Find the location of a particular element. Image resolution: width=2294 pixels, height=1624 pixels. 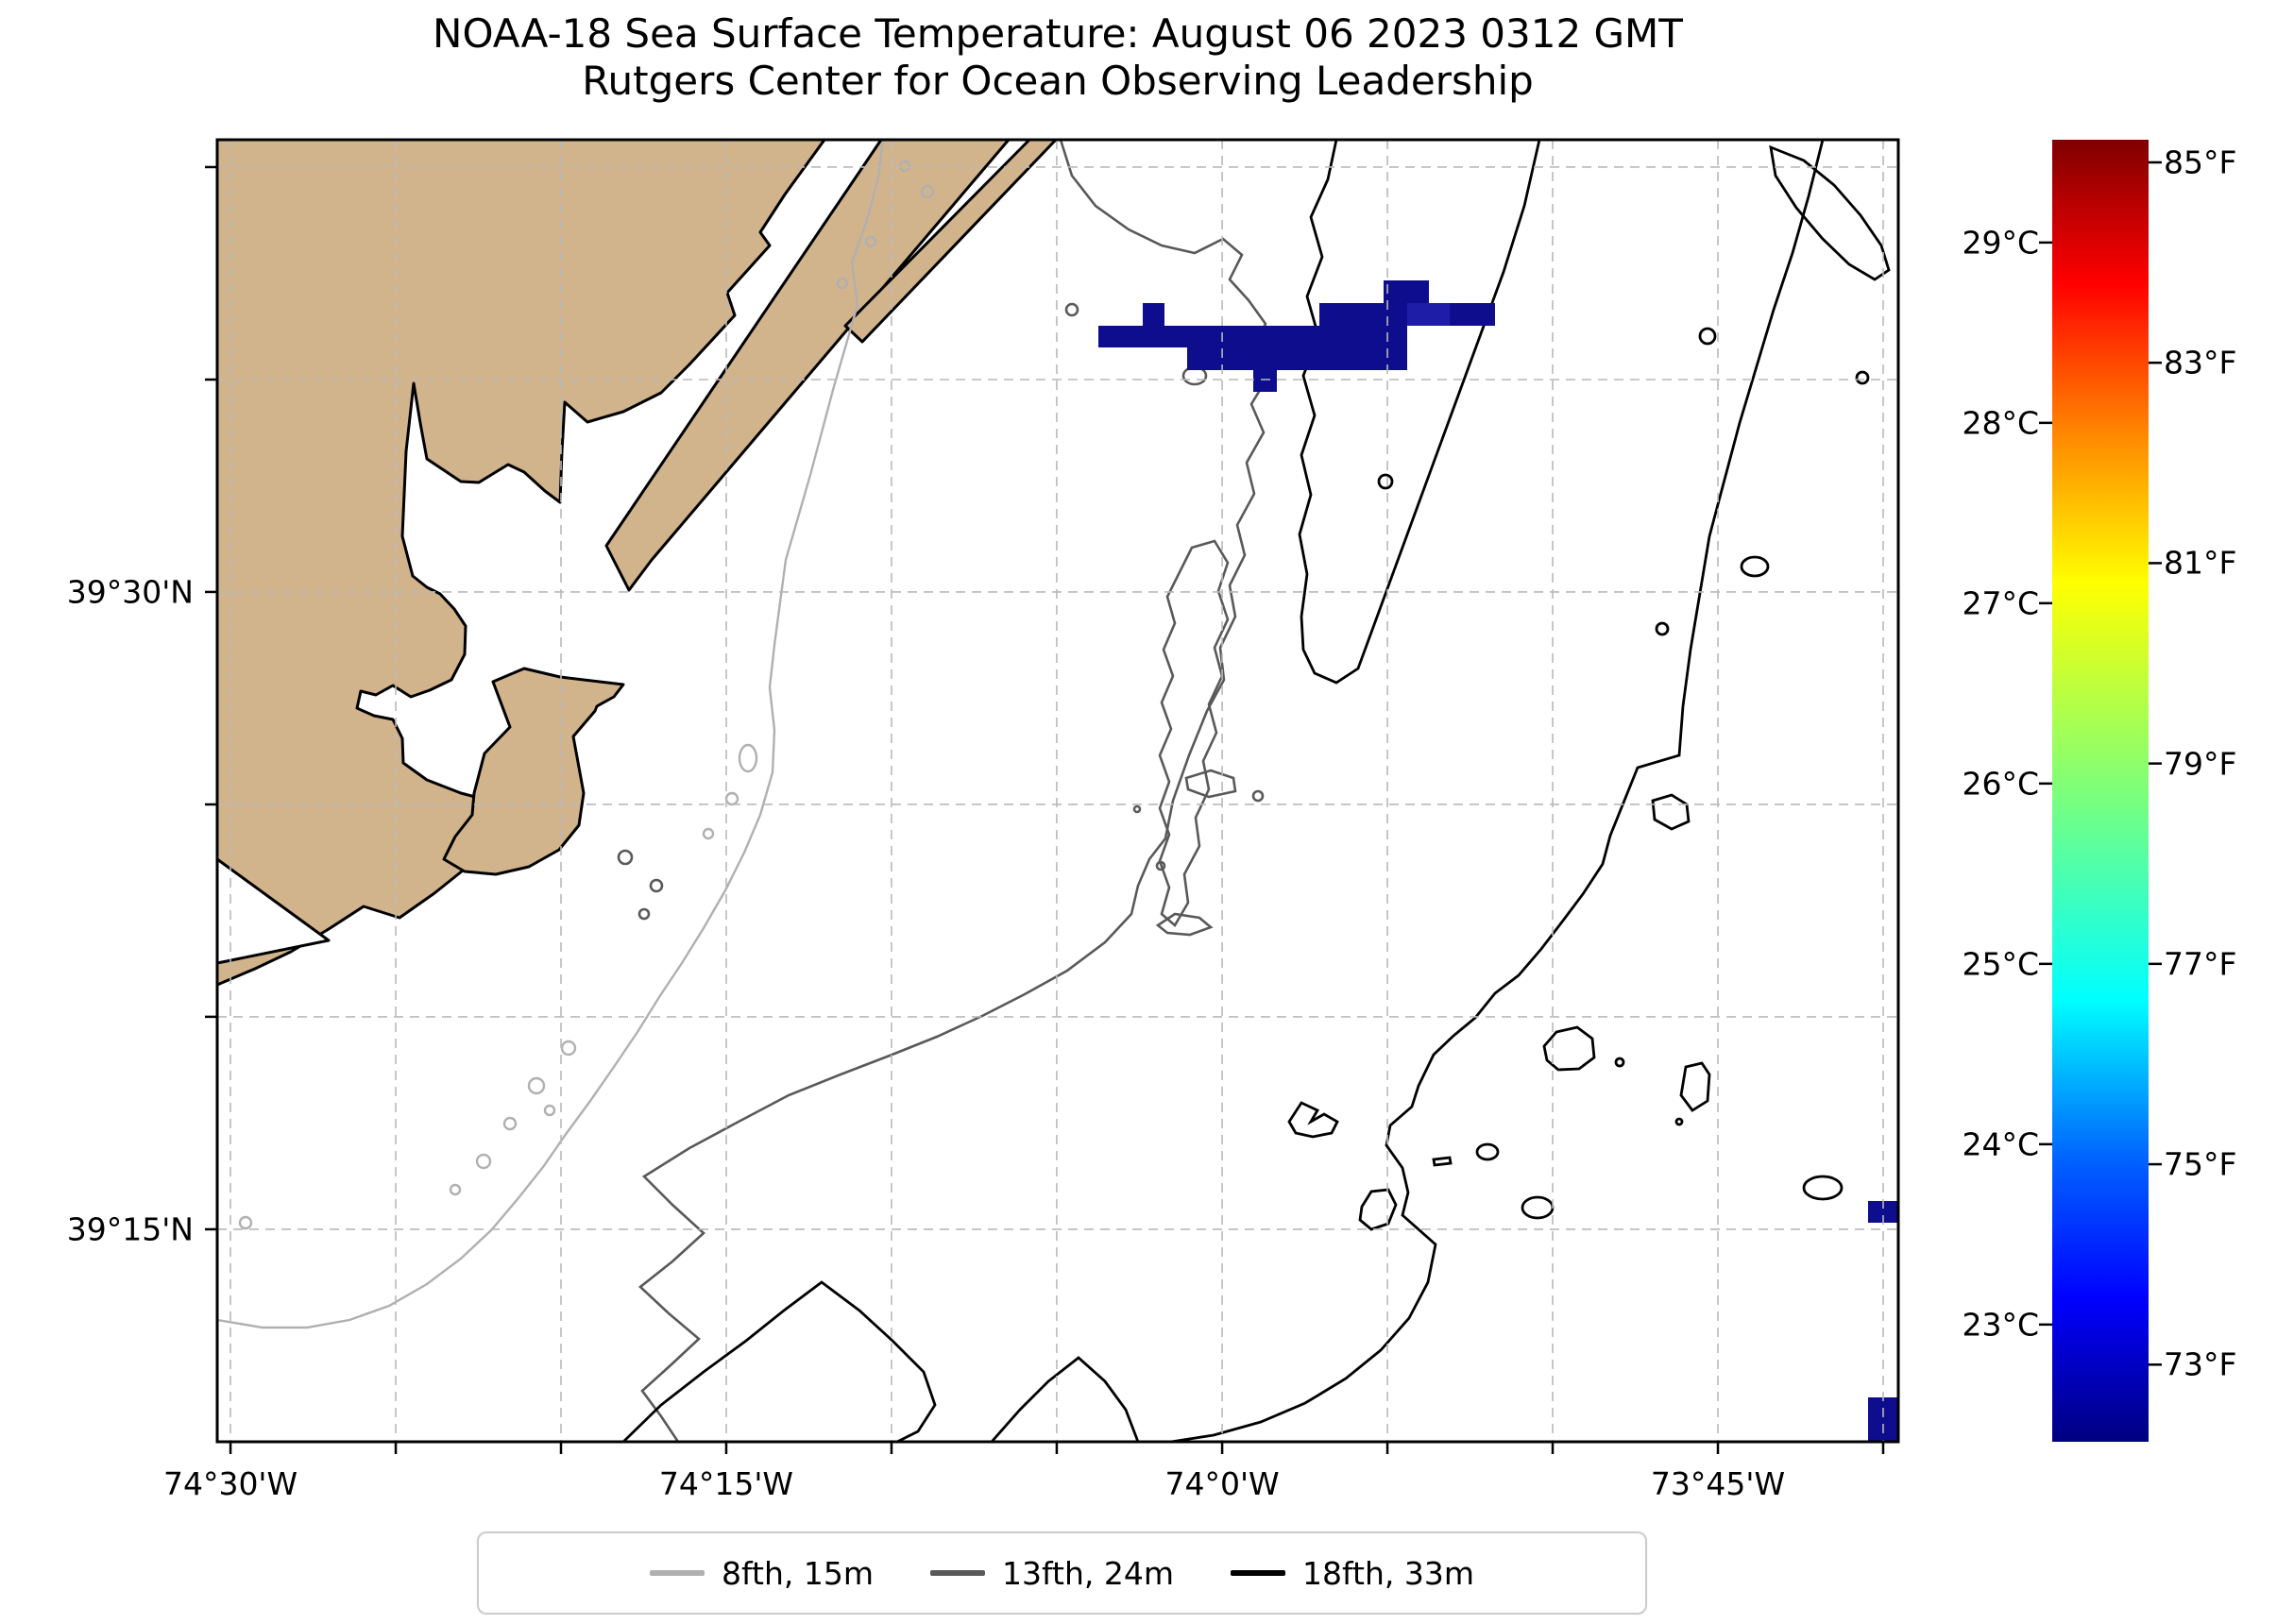

y-tick-label: 39°30'N is located at coordinates (130, 592).